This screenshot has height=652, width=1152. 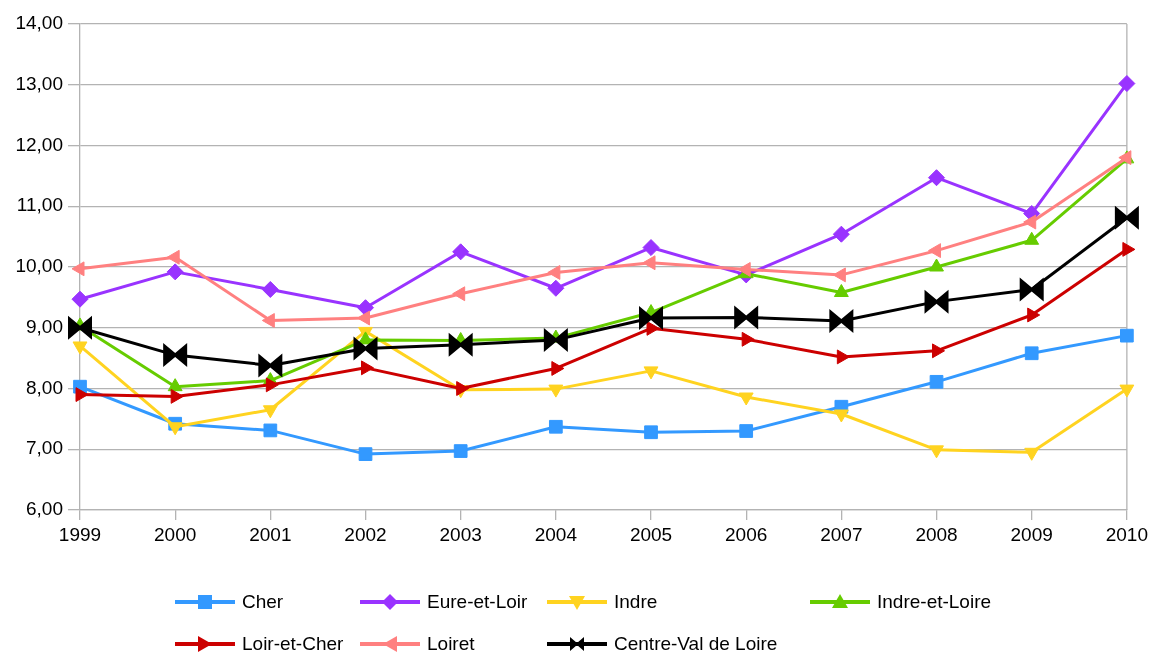 What do you see at coordinates (80, 534) in the screenshot?
I see `x-tick-label: 1999` at bounding box center [80, 534].